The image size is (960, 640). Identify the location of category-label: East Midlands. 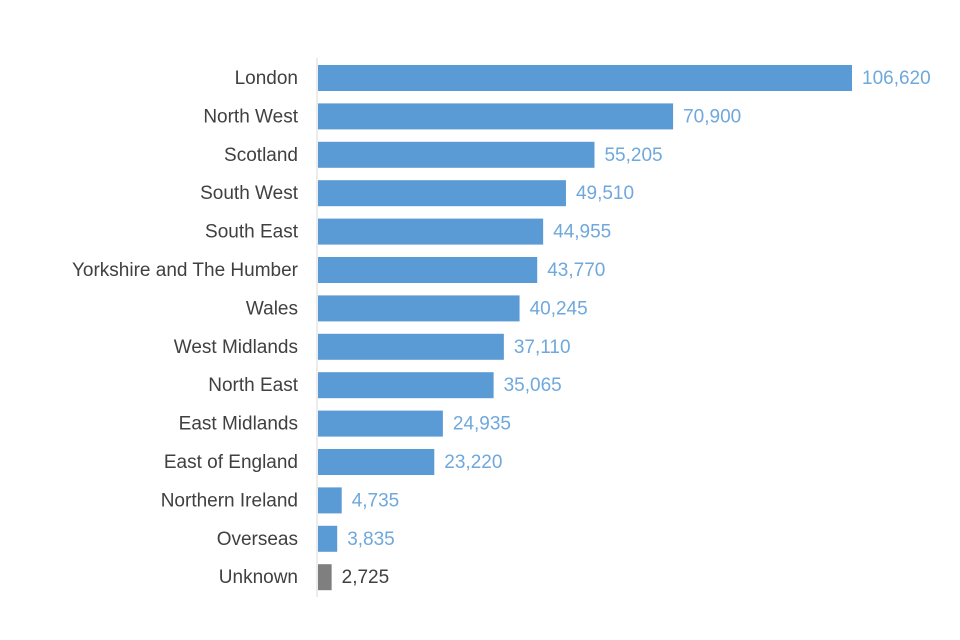
(238, 424).